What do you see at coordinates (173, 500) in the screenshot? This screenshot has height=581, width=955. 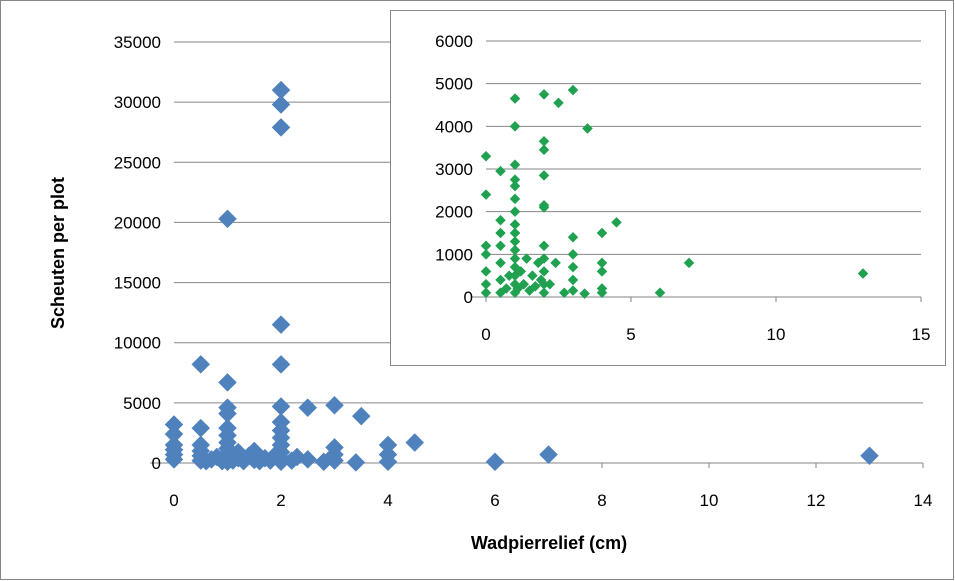 I see `main-x-tick-label: 0` at bounding box center [173, 500].